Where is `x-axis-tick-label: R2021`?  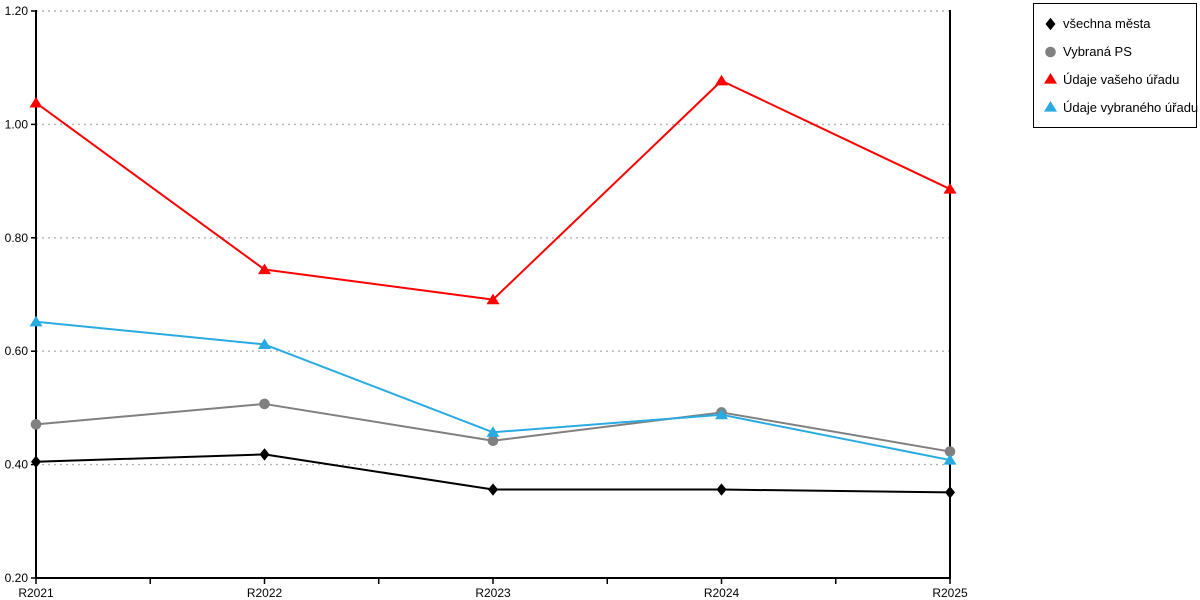 x-axis-tick-label: R2021 is located at coordinates (36, 593).